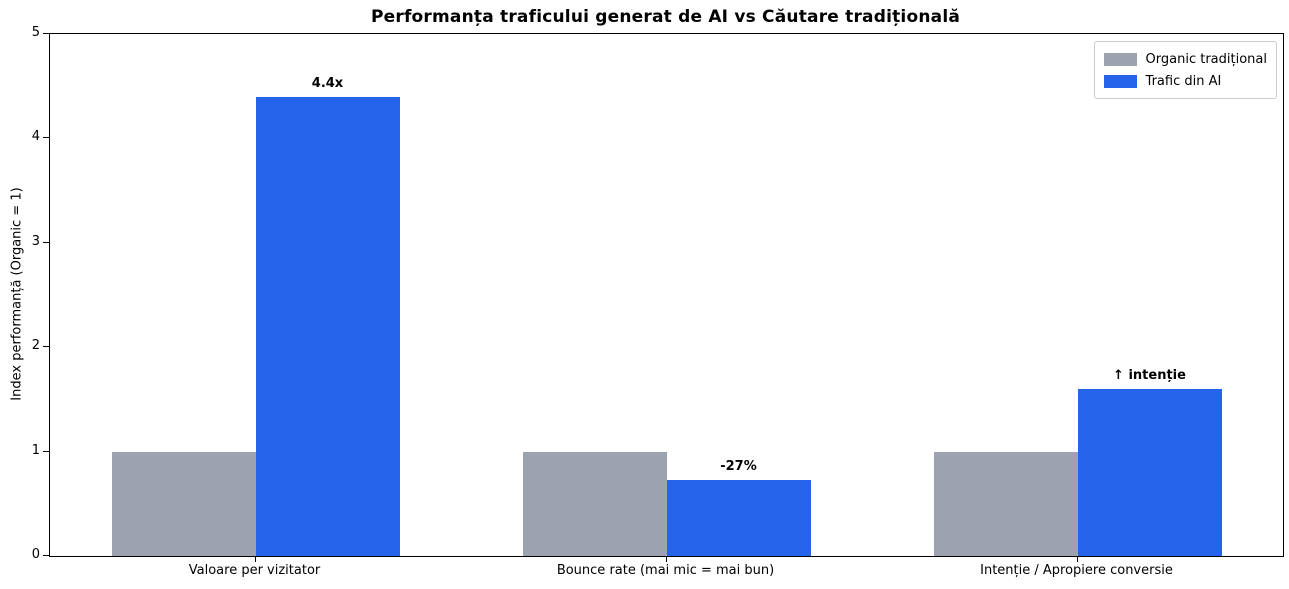 This screenshot has height=589, width=1289. What do you see at coordinates (183, 503) in the screenshot?
I see `bar-series0-group0` at bounding box center [183, 503].